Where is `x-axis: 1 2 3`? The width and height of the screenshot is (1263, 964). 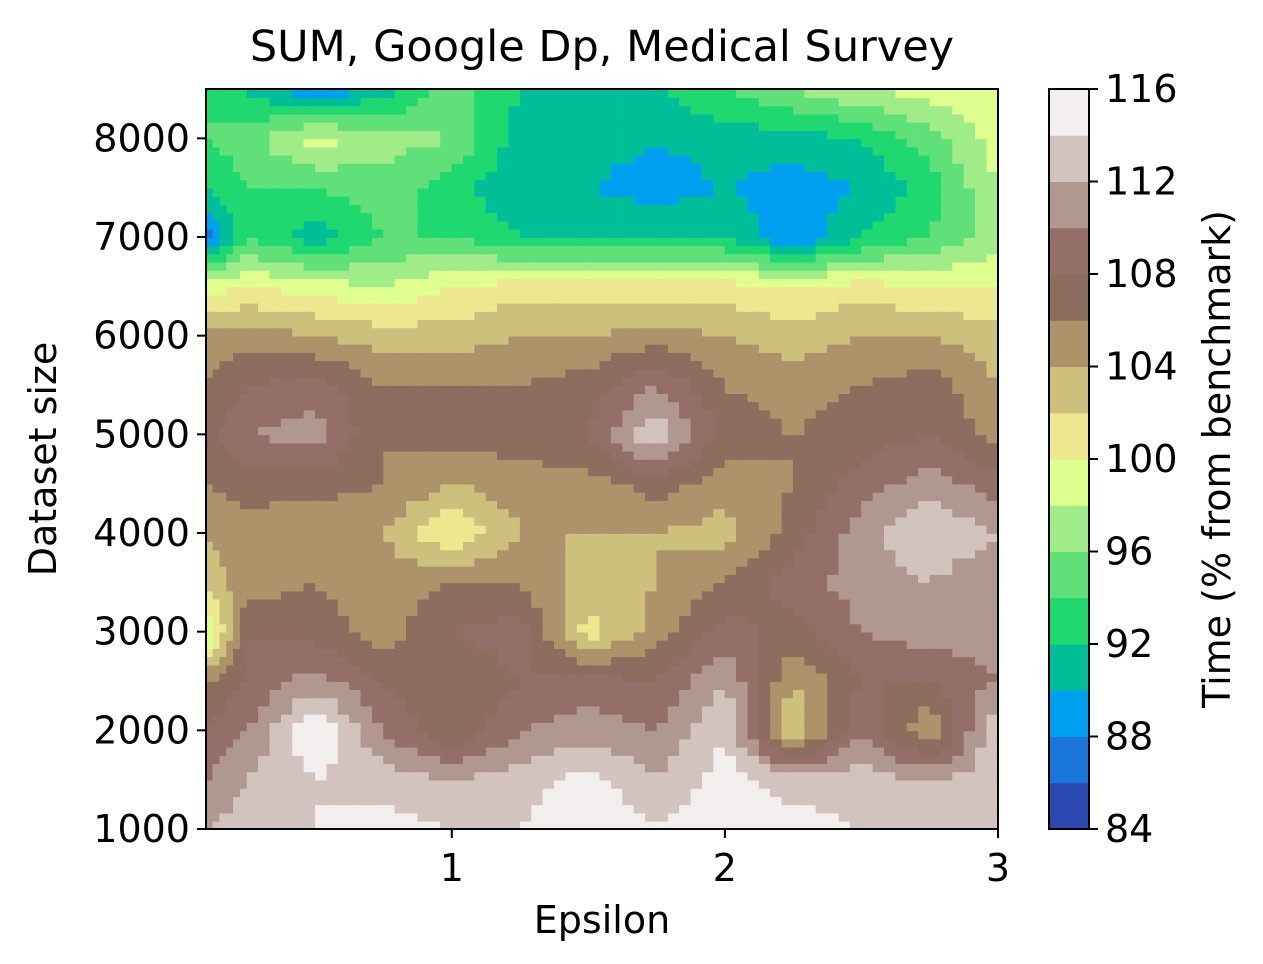 x-axis: 1 2 3 is located at coordinates (725, 859).